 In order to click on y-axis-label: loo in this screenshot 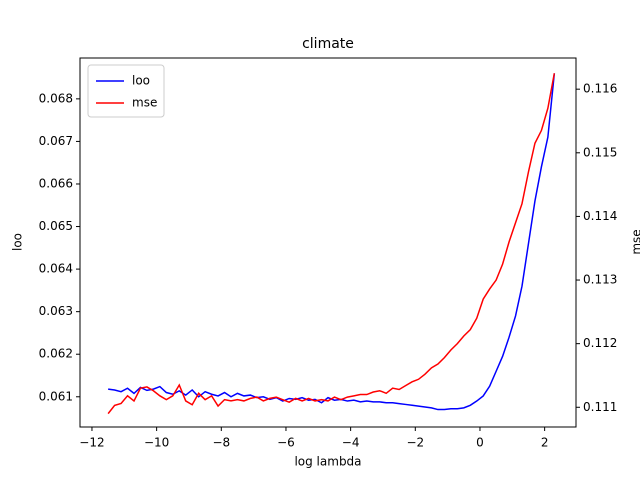, I will do `click(18, 242)`.